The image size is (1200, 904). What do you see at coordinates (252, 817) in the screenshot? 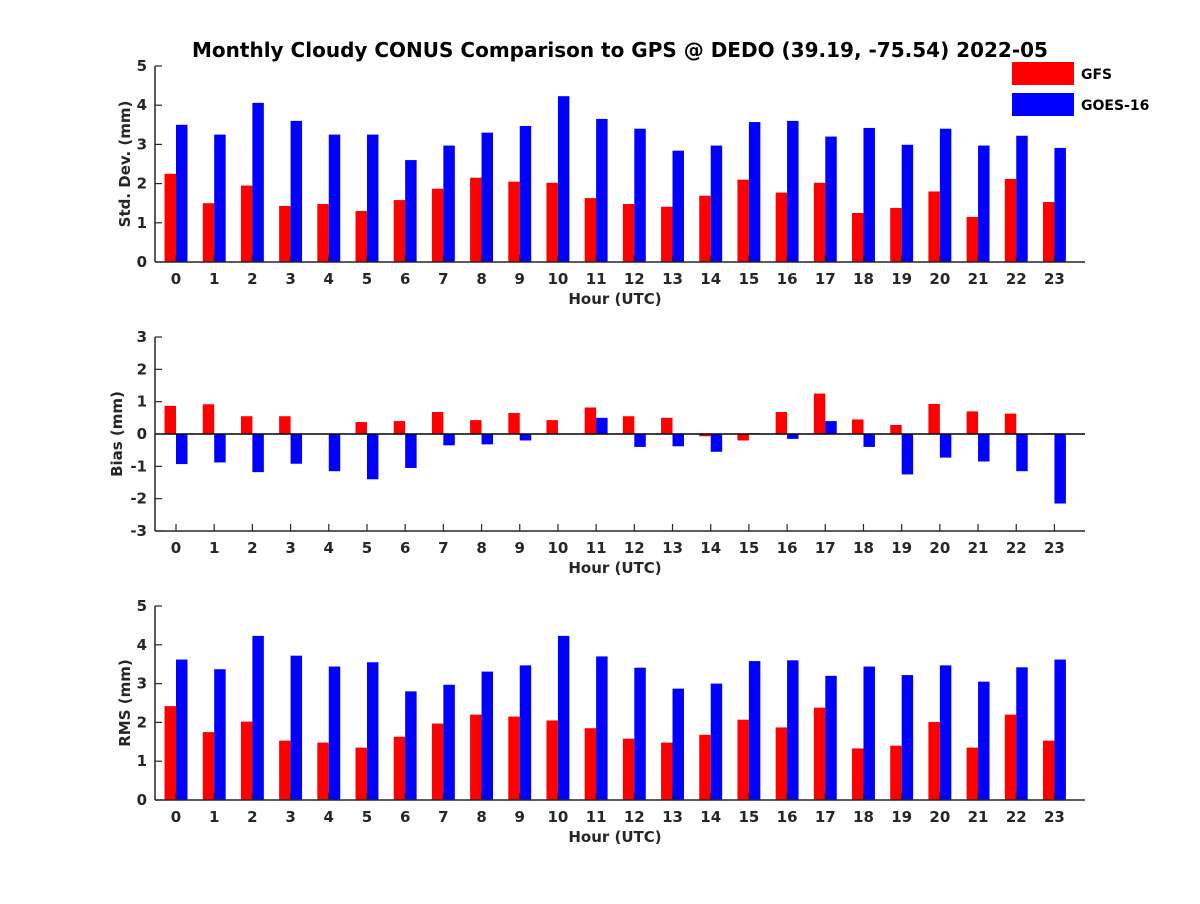
I see `rms-xtick-label: 2` at bounding box center [252, 817].